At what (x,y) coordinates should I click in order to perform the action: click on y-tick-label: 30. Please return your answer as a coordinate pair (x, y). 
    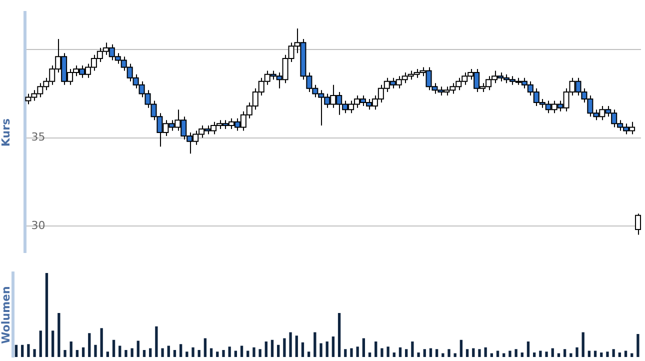
    Looking at the image, I should click on (38, 225).